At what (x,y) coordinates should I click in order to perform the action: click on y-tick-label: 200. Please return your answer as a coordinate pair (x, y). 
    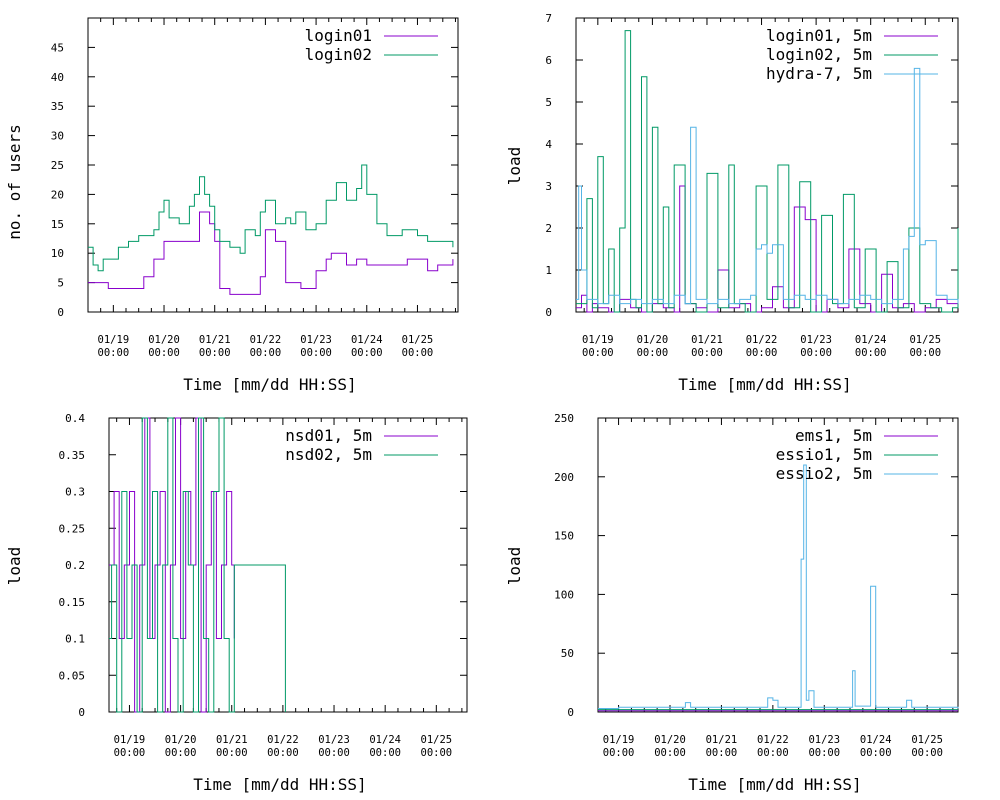
    Looking at the image, I should click on (564, 477).